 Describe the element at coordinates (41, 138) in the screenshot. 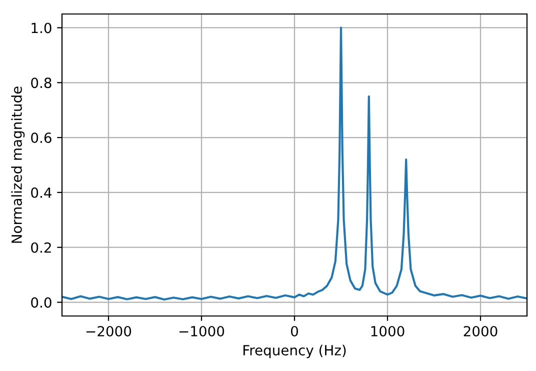

I see `y-tick-label: 0.6` at that location.